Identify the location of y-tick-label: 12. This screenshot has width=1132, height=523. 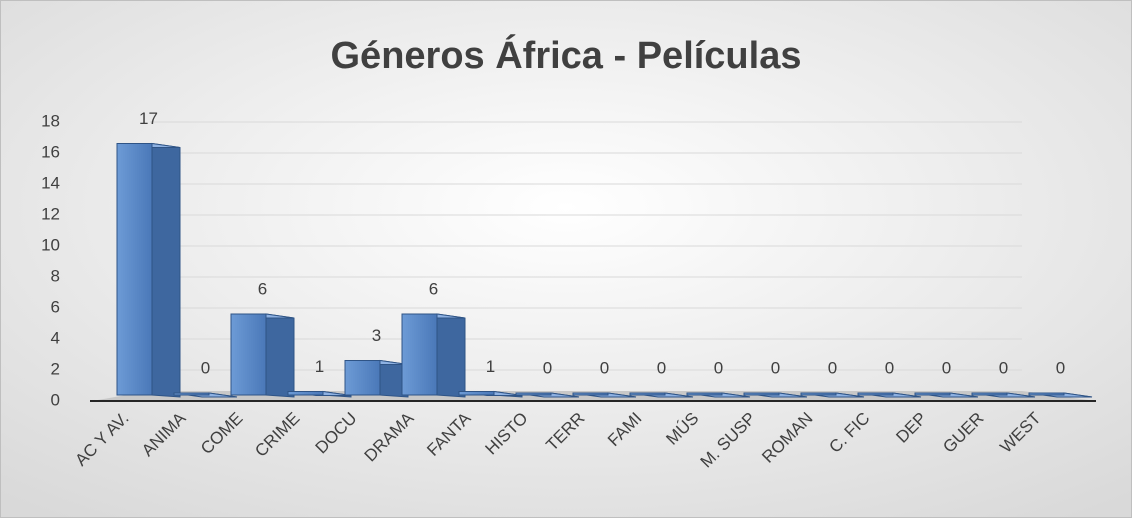
(50, 213).